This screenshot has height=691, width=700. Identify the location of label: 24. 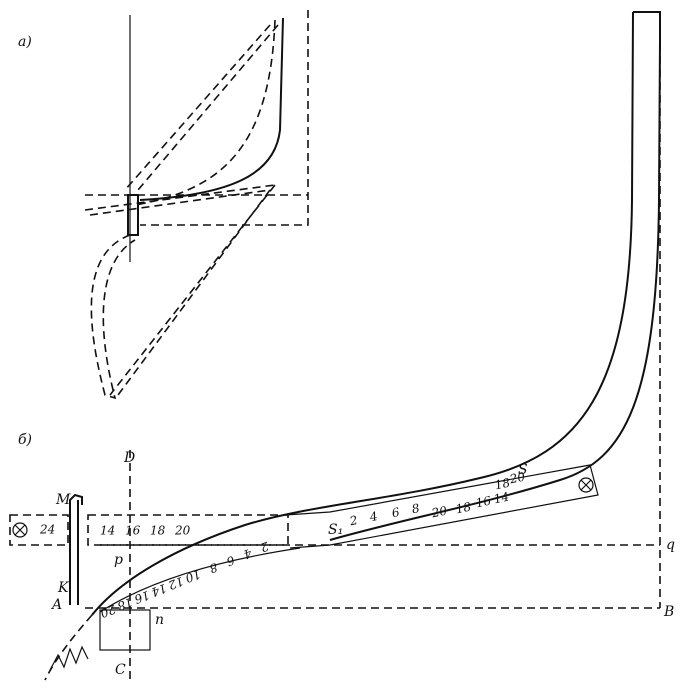
(47, 530).